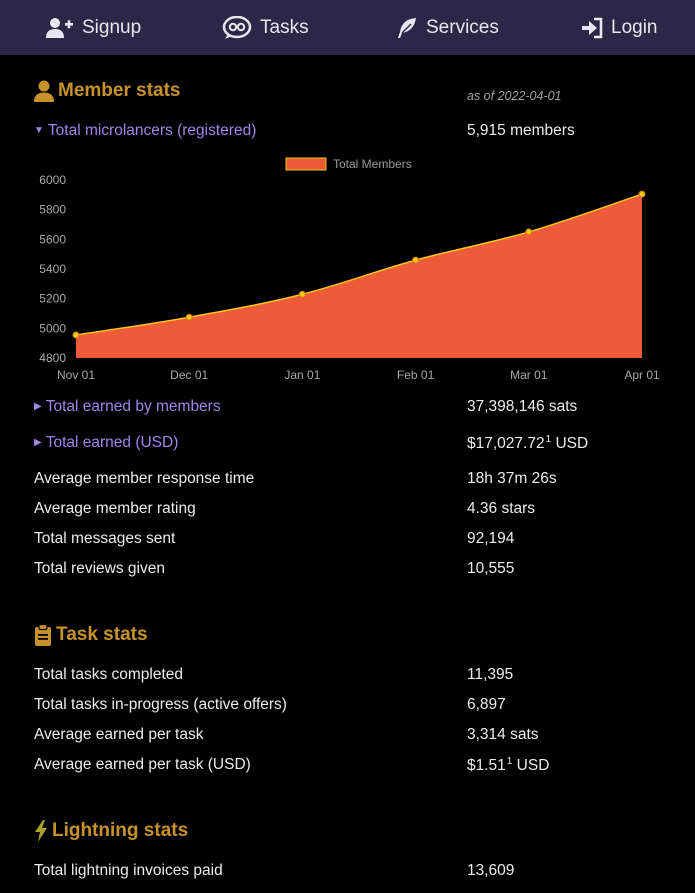  What do you see at coordinates (347, 27) in the screenshot?
I see `top-nav: Signup Tasks Services Login` at bounding box center [347, 27].